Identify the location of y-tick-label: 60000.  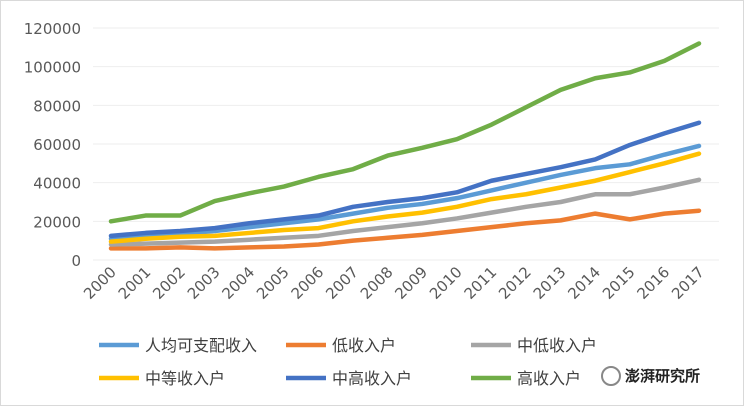
(57, 145).